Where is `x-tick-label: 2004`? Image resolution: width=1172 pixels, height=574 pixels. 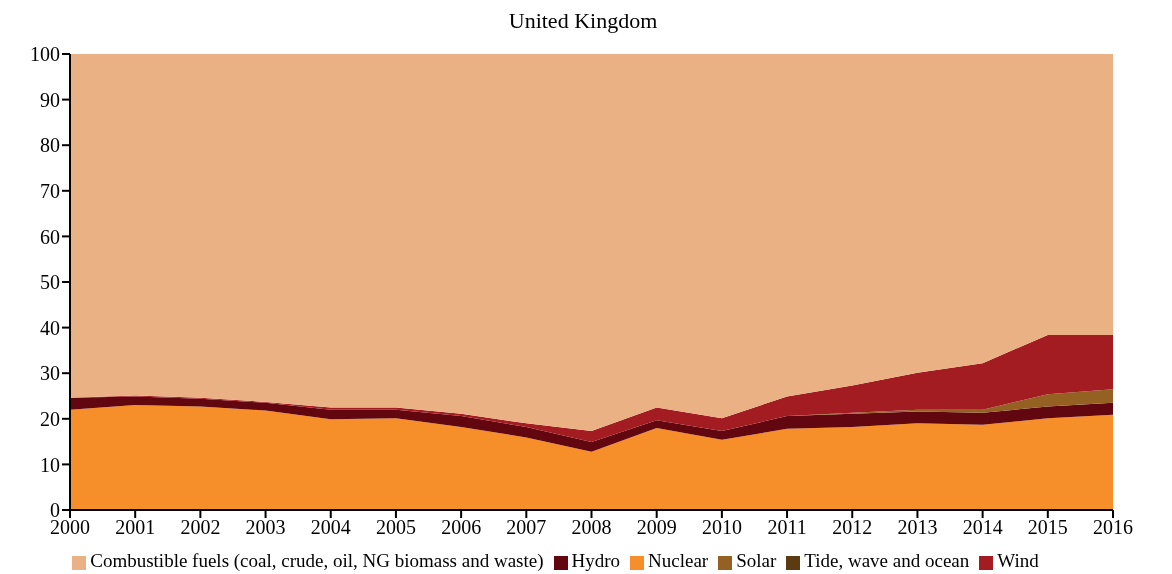 x-tick-label: 2004 is located at coordinates (330, 527).